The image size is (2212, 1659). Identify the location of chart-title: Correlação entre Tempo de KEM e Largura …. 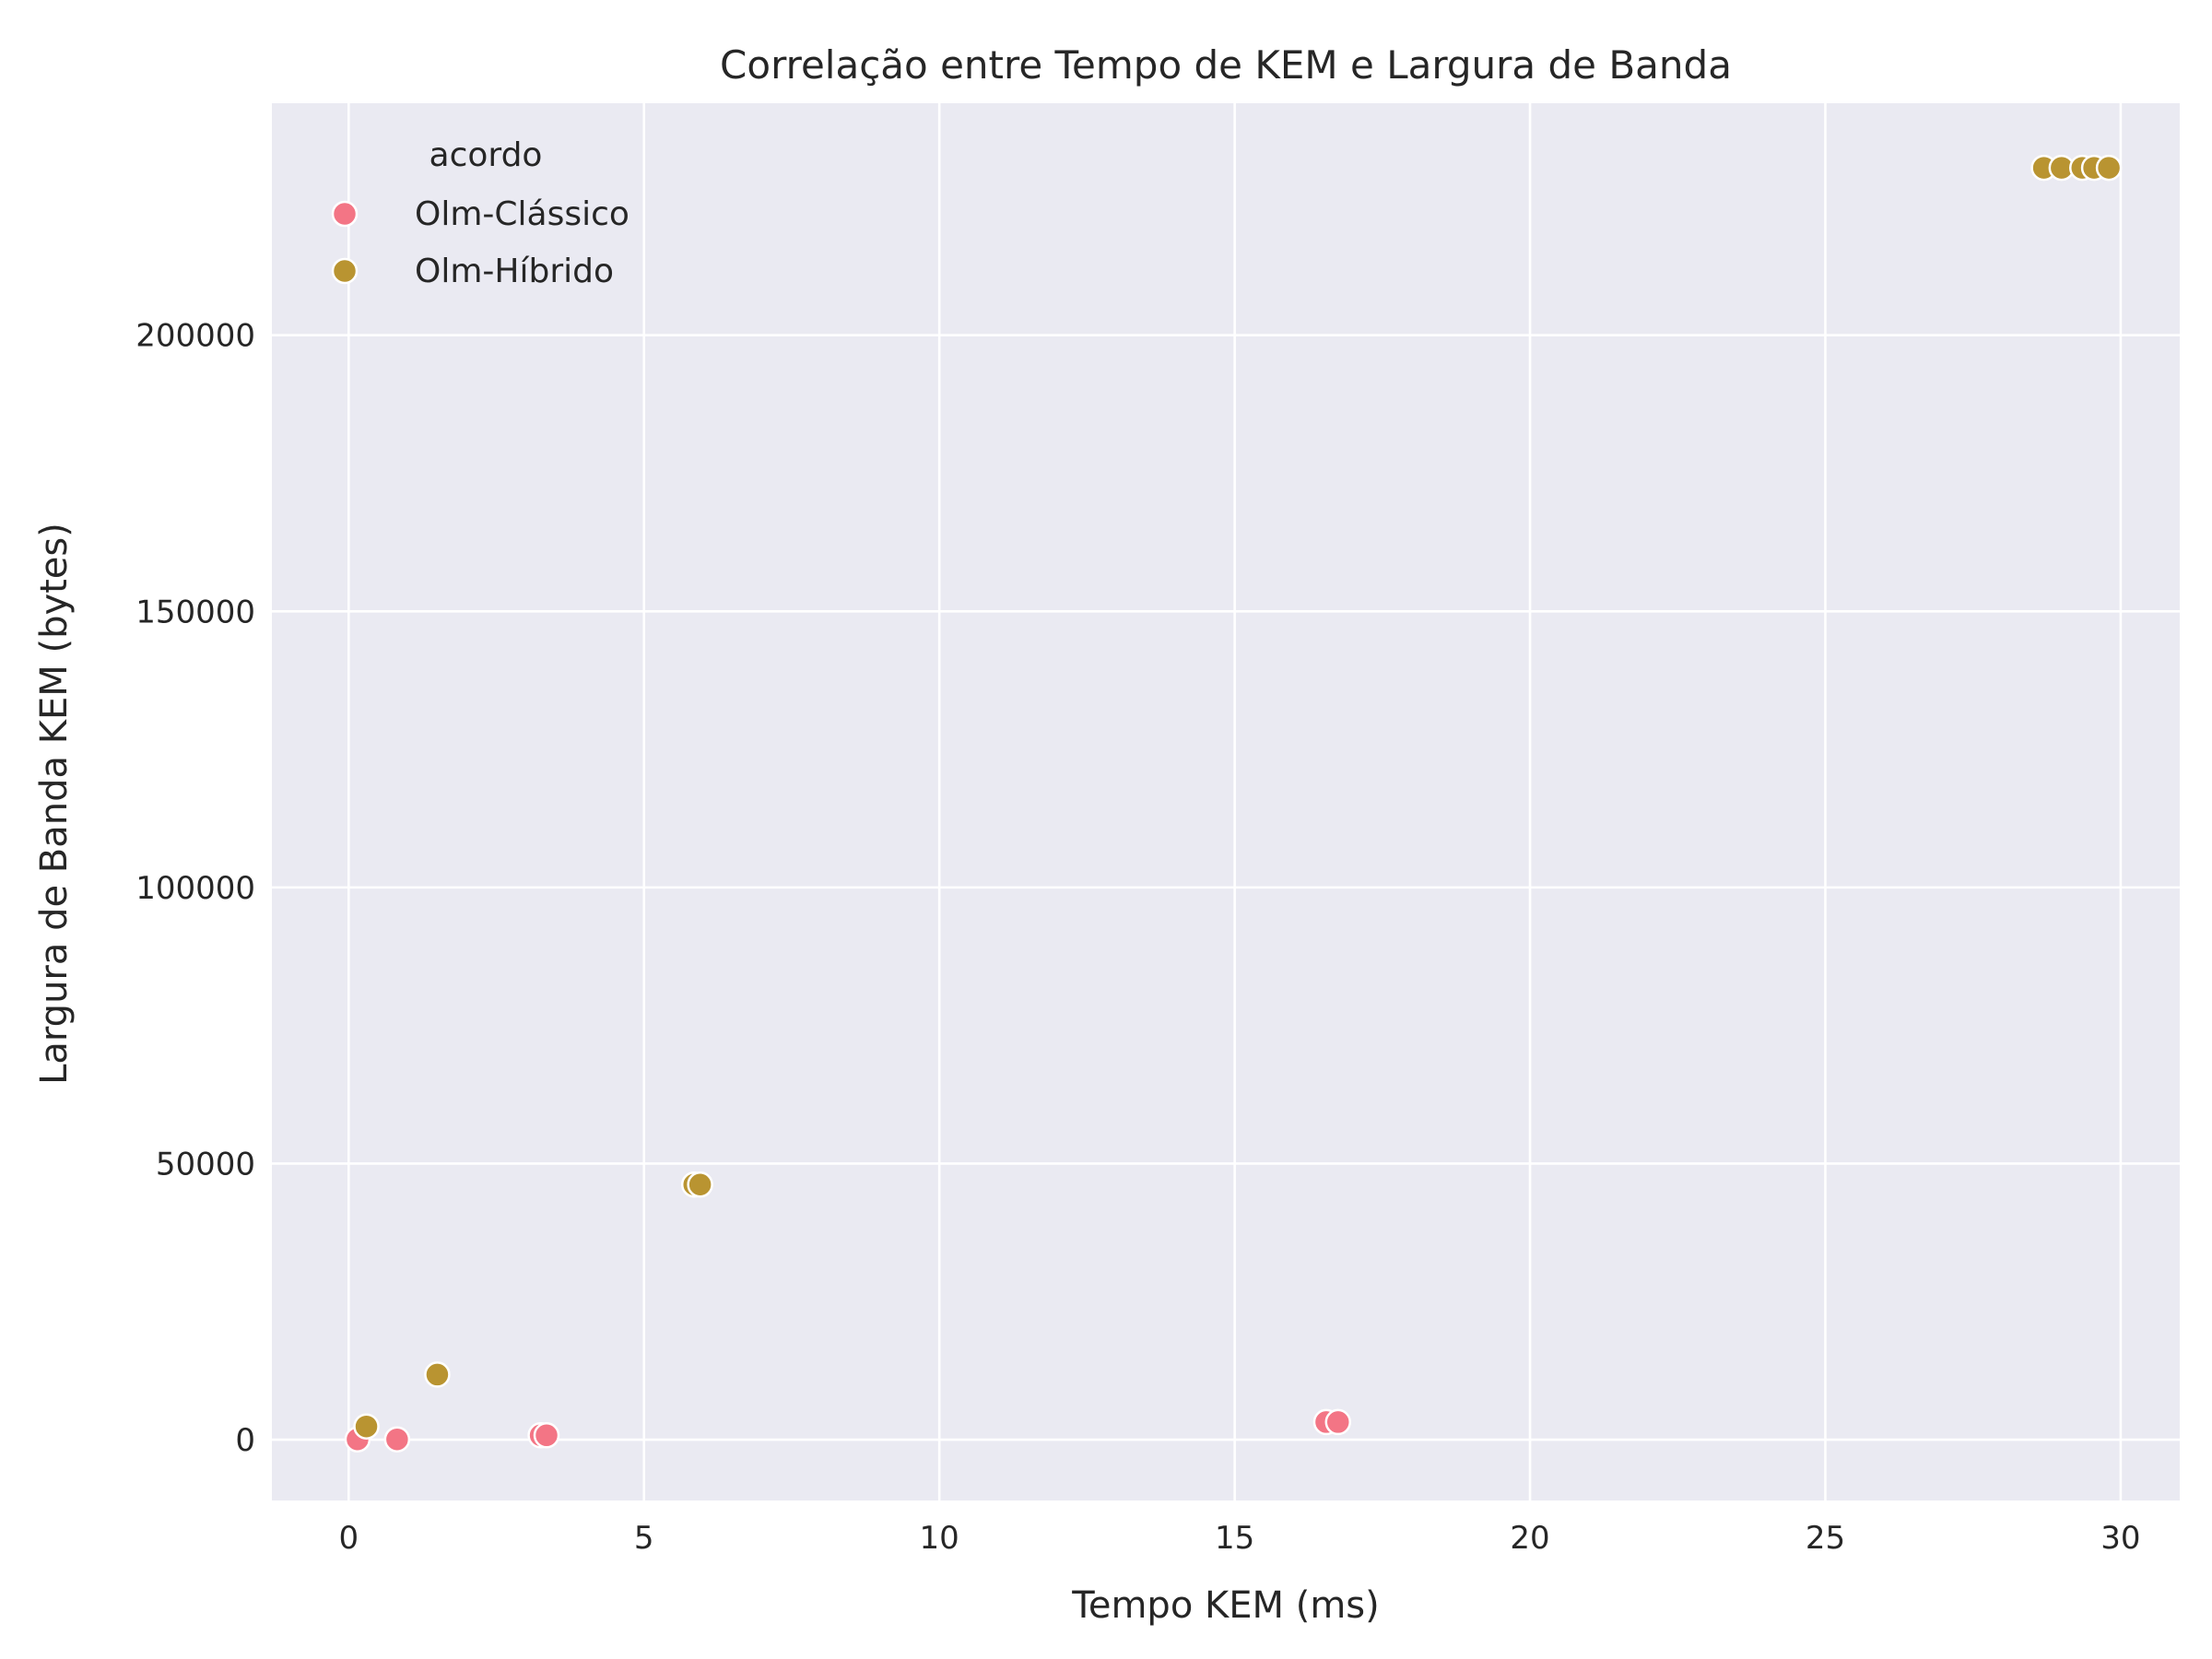
(1226, 65).